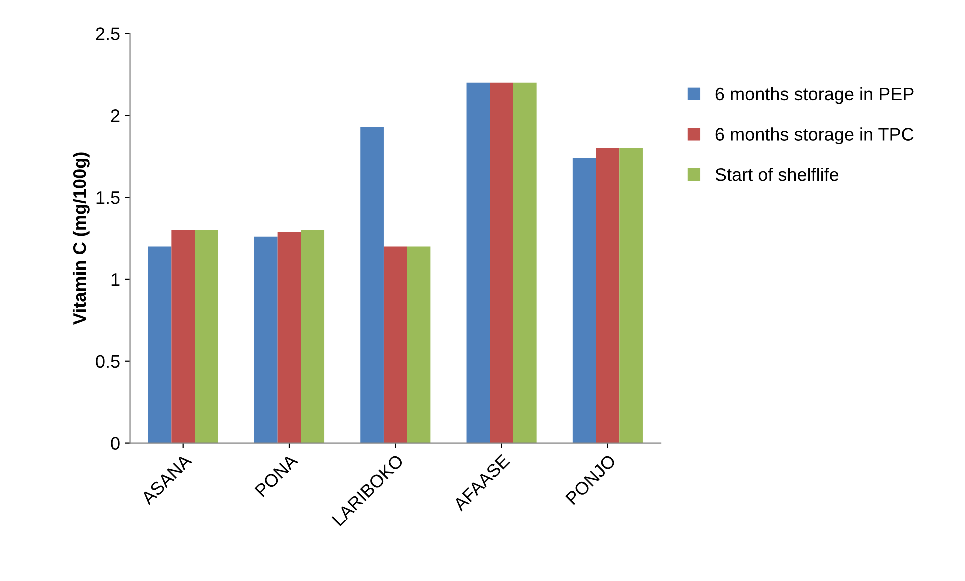 Image resolution: width=965 pixels, height=581 pixels. I want to click on y-tick-label: 0.5, so click(108, 361).